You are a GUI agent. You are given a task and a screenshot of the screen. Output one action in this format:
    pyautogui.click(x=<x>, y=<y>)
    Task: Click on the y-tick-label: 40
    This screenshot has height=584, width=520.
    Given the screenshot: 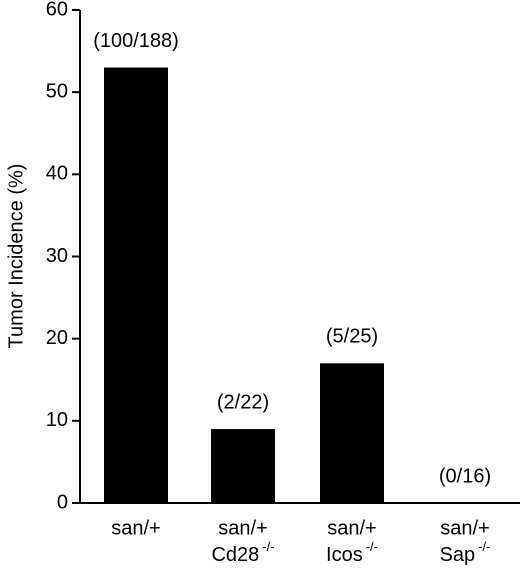 What is the action you would take?
    pyautogui.click(x=57, y=174)
    